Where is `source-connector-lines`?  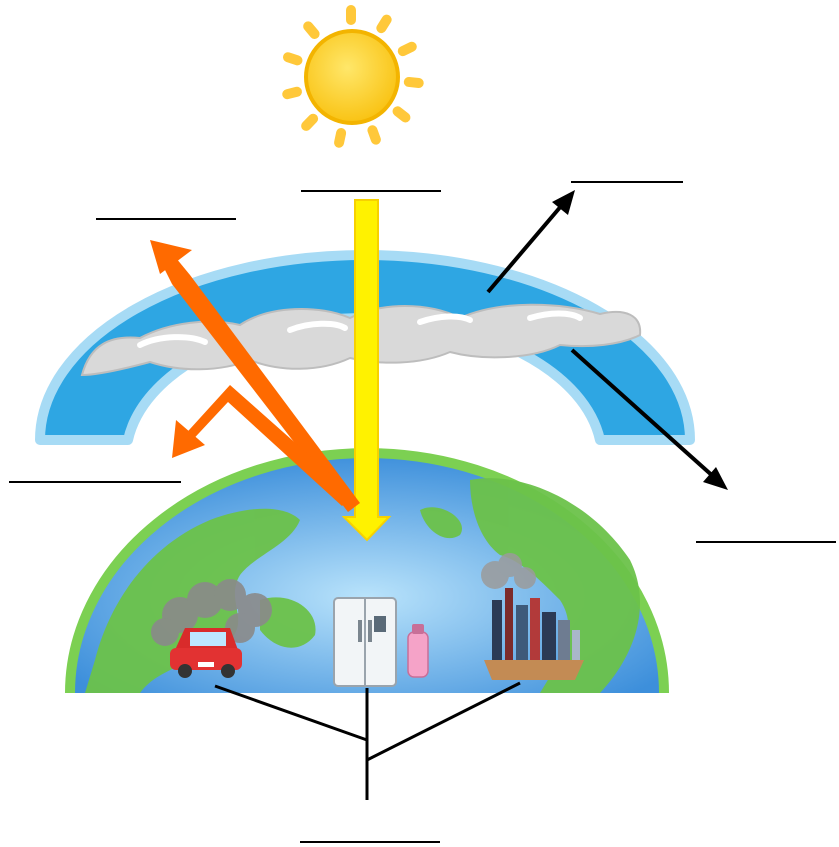 source-connector-lines is located at coordinates (367, 740).